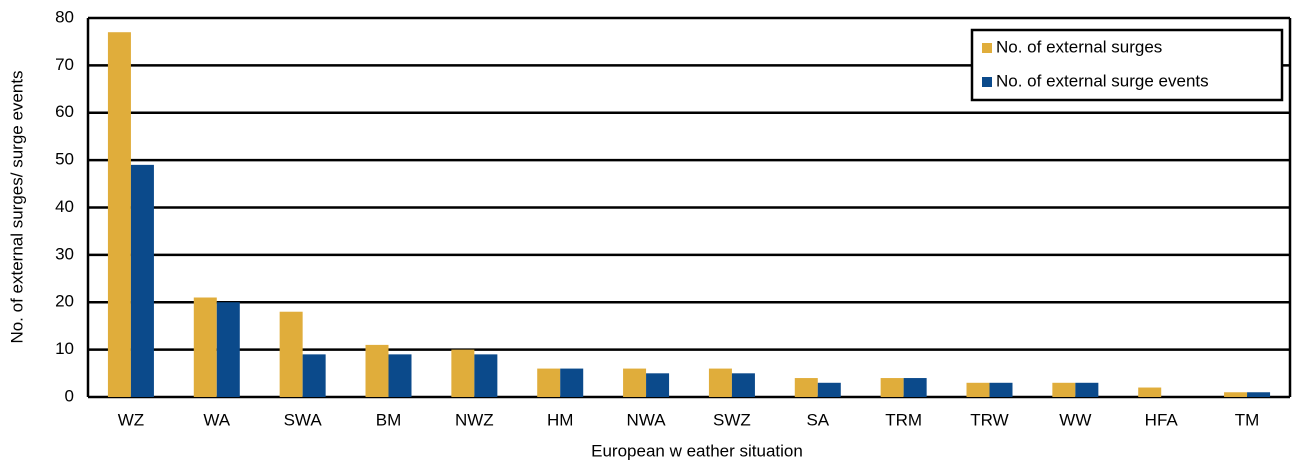  Describe the element at coordinates (560, 419) in the screenshot. I see `x-tick-label: HM` at that location.